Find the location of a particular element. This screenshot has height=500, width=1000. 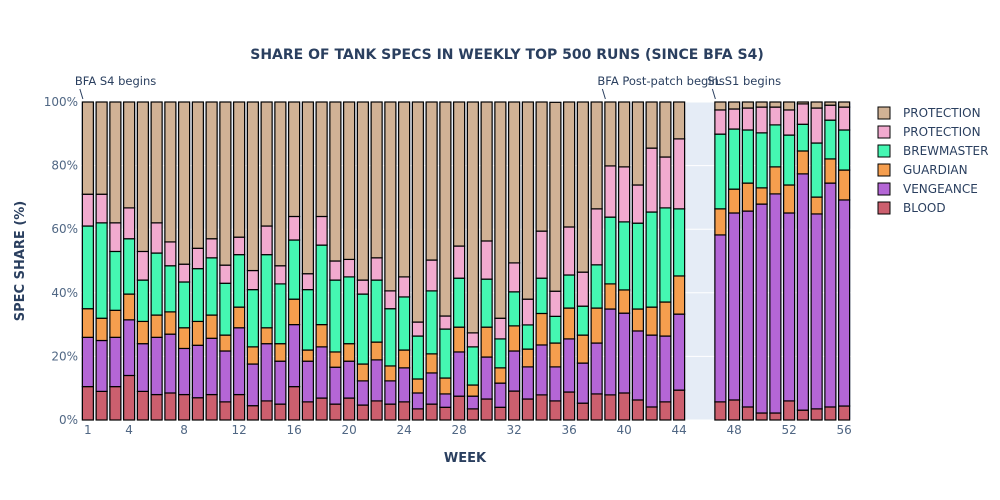

legend-label: BLOOD is located at coordinates (924, 208).